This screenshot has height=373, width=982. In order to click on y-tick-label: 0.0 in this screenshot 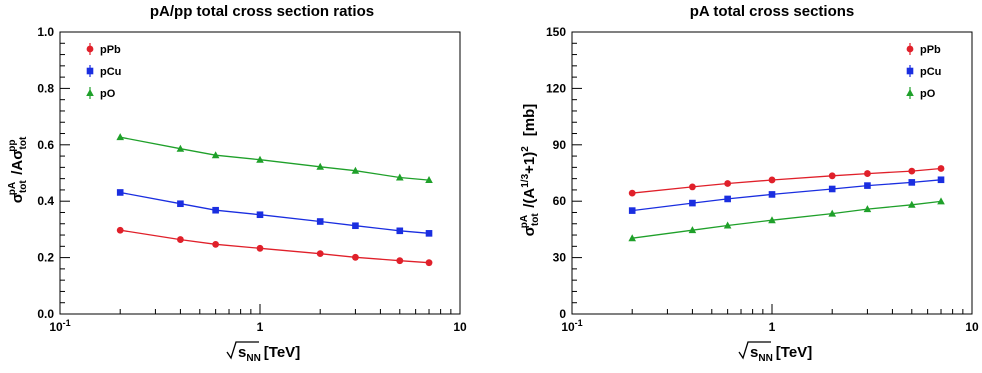, I will do `click(45, 314)`.